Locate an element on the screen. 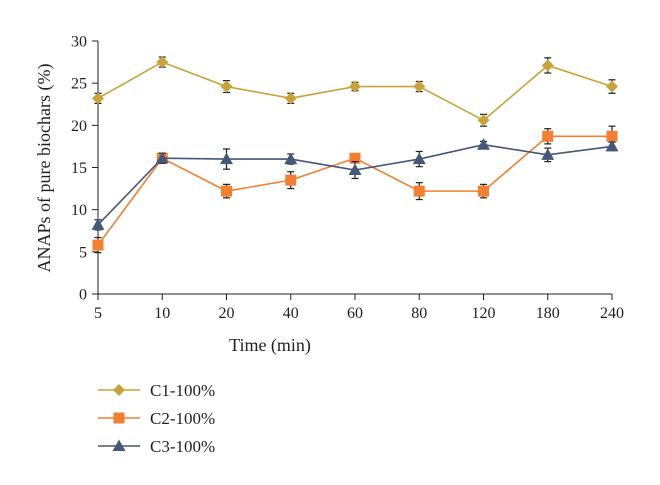 This screenshot has width=660, height=485. x-axis-title: Time (min) is located at coordinates (270, 345).